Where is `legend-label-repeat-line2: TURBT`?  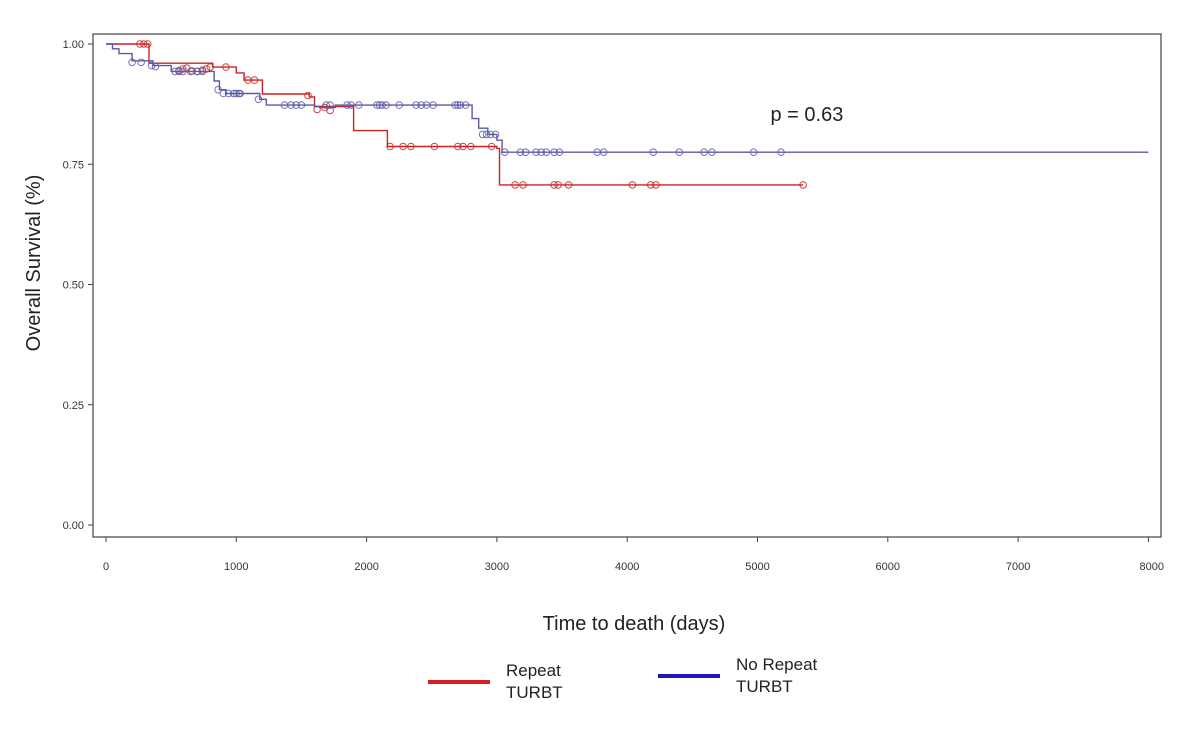 legend-label-repeat-line2: TURBT is located at coordinates (534, 692).